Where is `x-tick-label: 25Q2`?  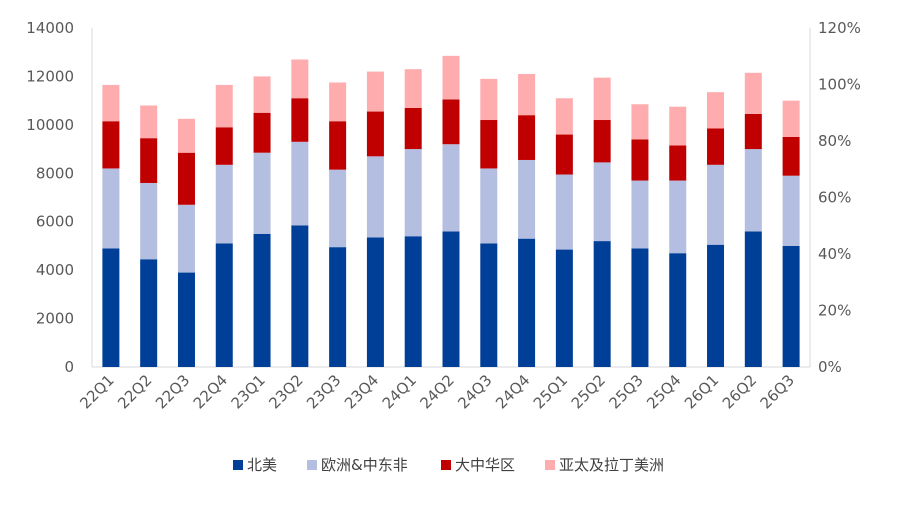 x-tick-label: 25Q2 is located at coordinates (588, 391).